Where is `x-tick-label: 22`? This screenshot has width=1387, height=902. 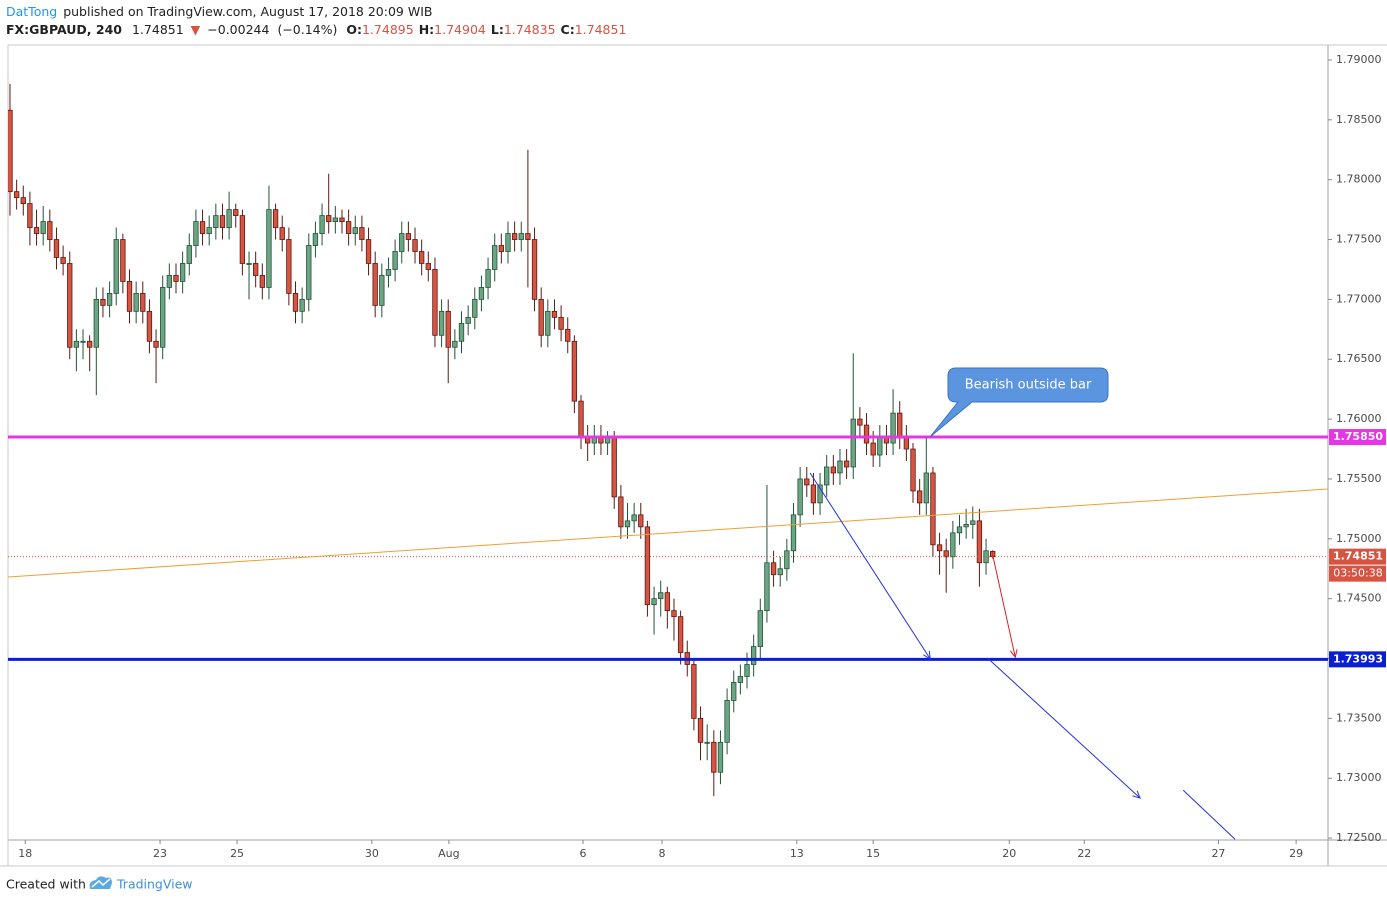
x-tick-label: 22 is located at coordinates (1084, 853).